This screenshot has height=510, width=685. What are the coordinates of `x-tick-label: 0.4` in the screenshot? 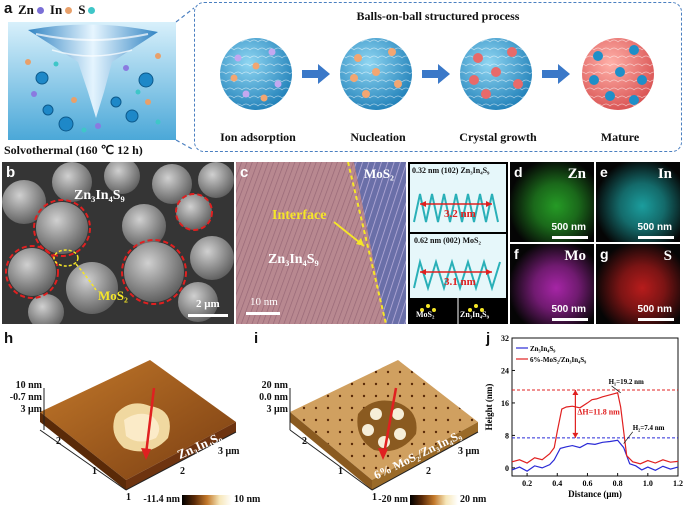 It's located at (557, 483).